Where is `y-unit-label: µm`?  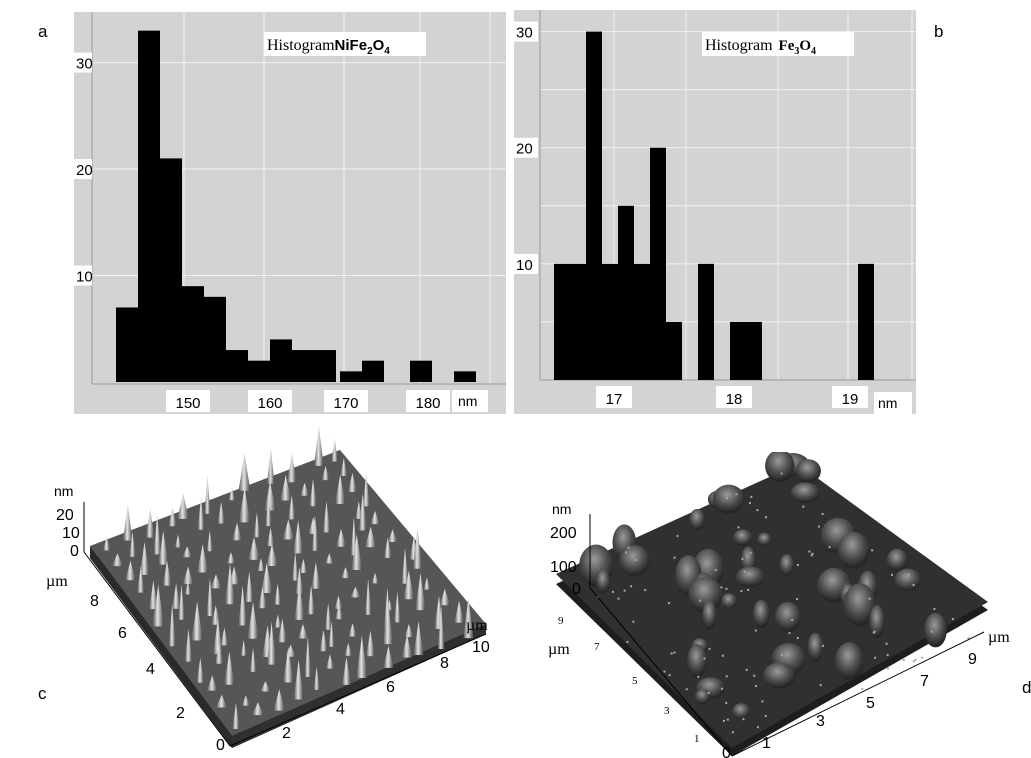 y-unit-label: µm is located at coordinates (559, 649).